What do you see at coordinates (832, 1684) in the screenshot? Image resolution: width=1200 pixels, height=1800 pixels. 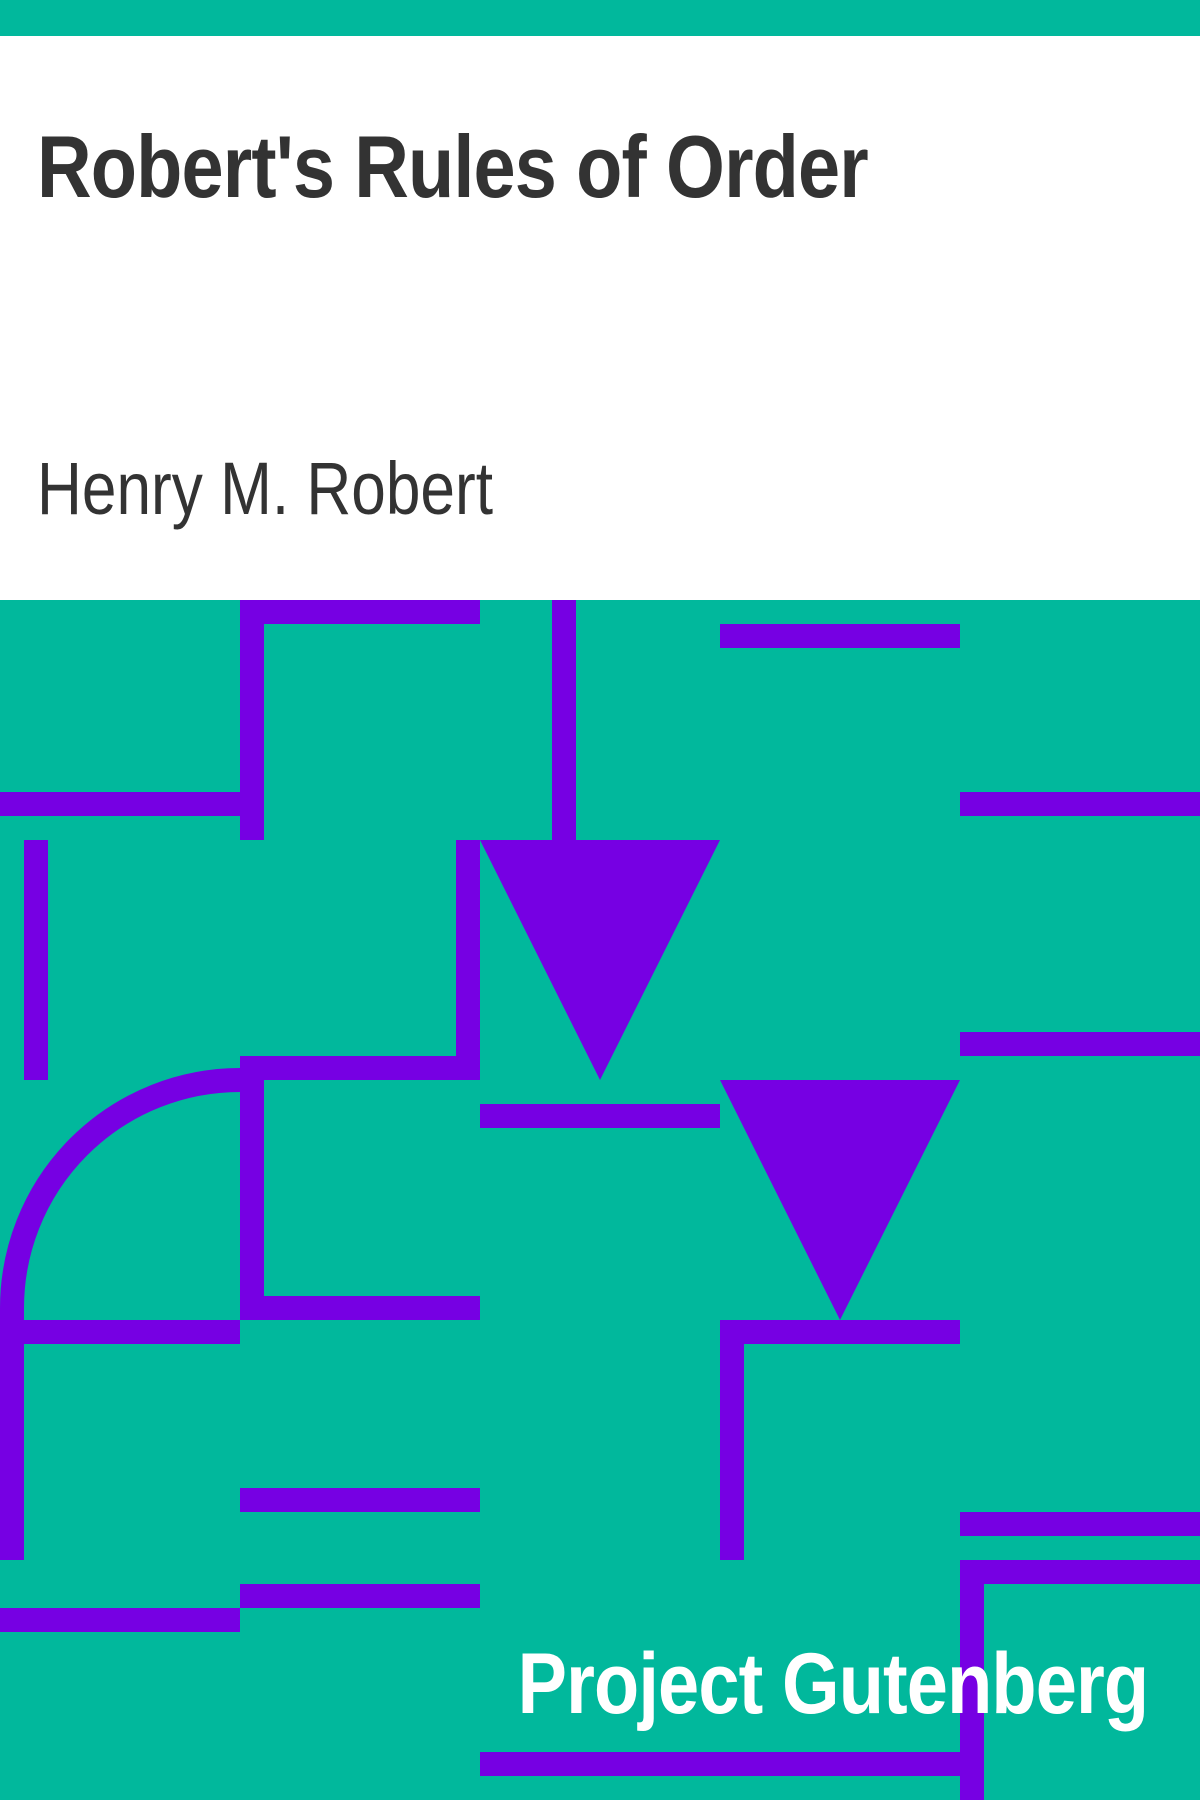 I see `publisher-label: Project Gutenberg` at bounding box center [832, 1684].